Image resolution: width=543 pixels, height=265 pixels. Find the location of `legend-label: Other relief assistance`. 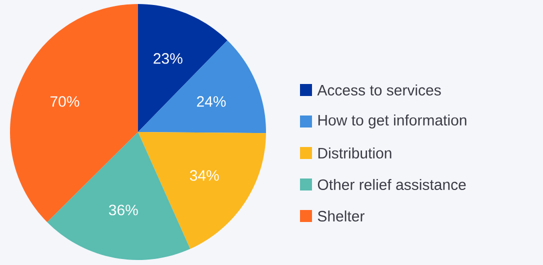

legend-label: Other relief assistance is located at coordinates (392, 184).